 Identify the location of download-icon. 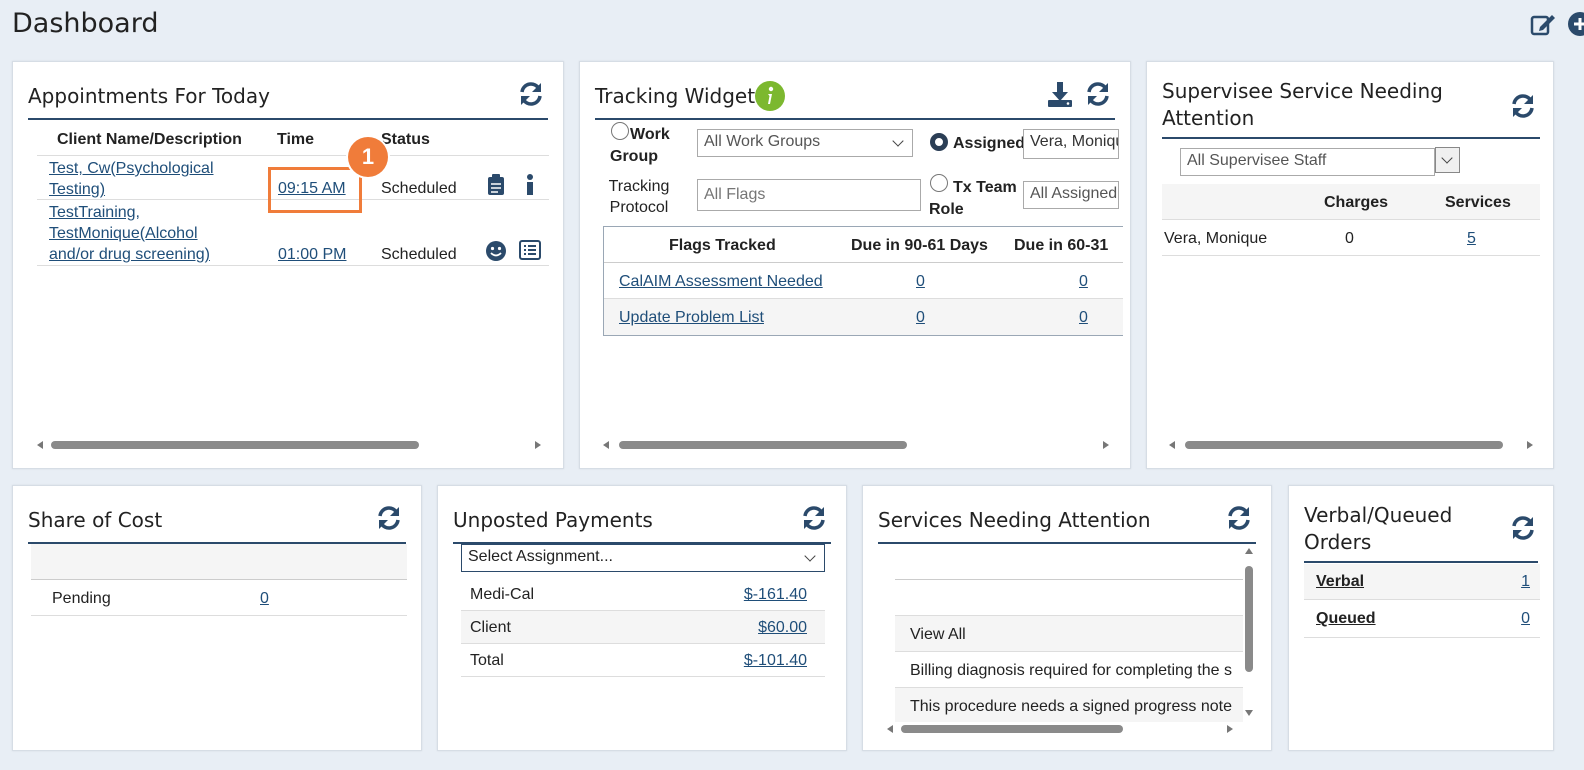
(1060, 96).